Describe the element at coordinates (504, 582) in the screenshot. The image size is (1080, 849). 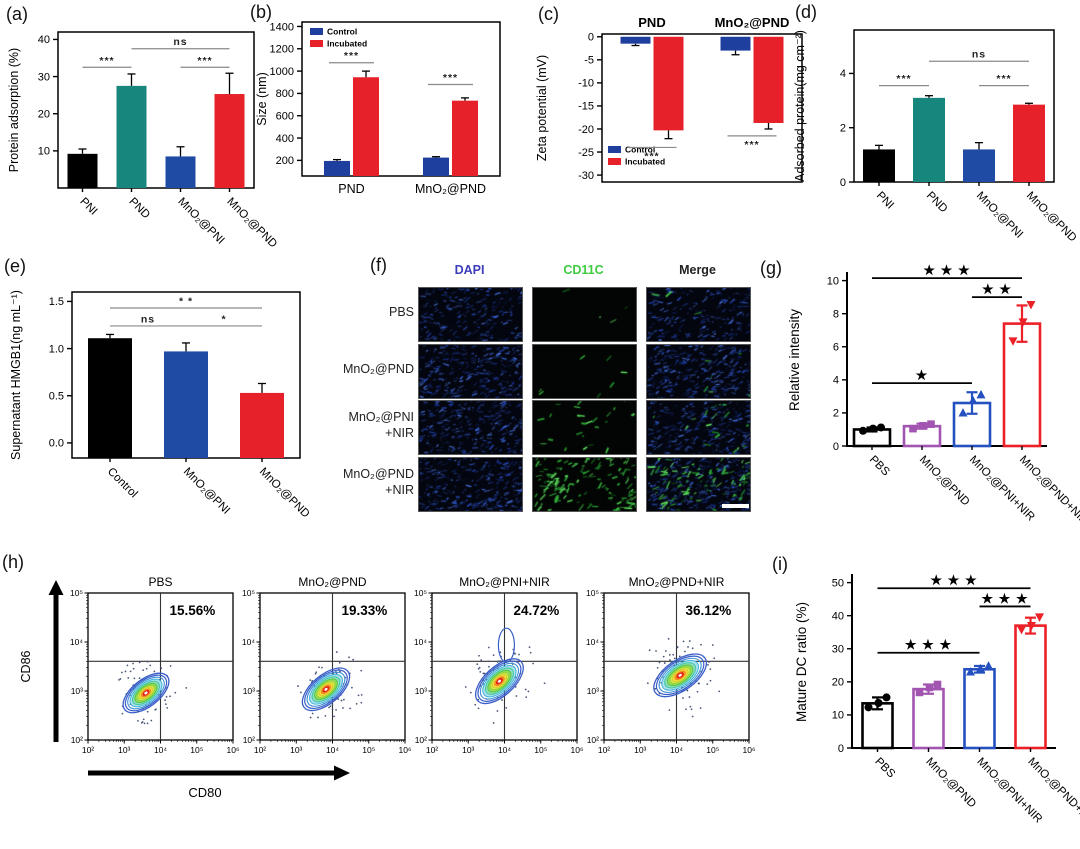
I see `flow-plot-title: MnO₂@PNI+NIR` at that location.